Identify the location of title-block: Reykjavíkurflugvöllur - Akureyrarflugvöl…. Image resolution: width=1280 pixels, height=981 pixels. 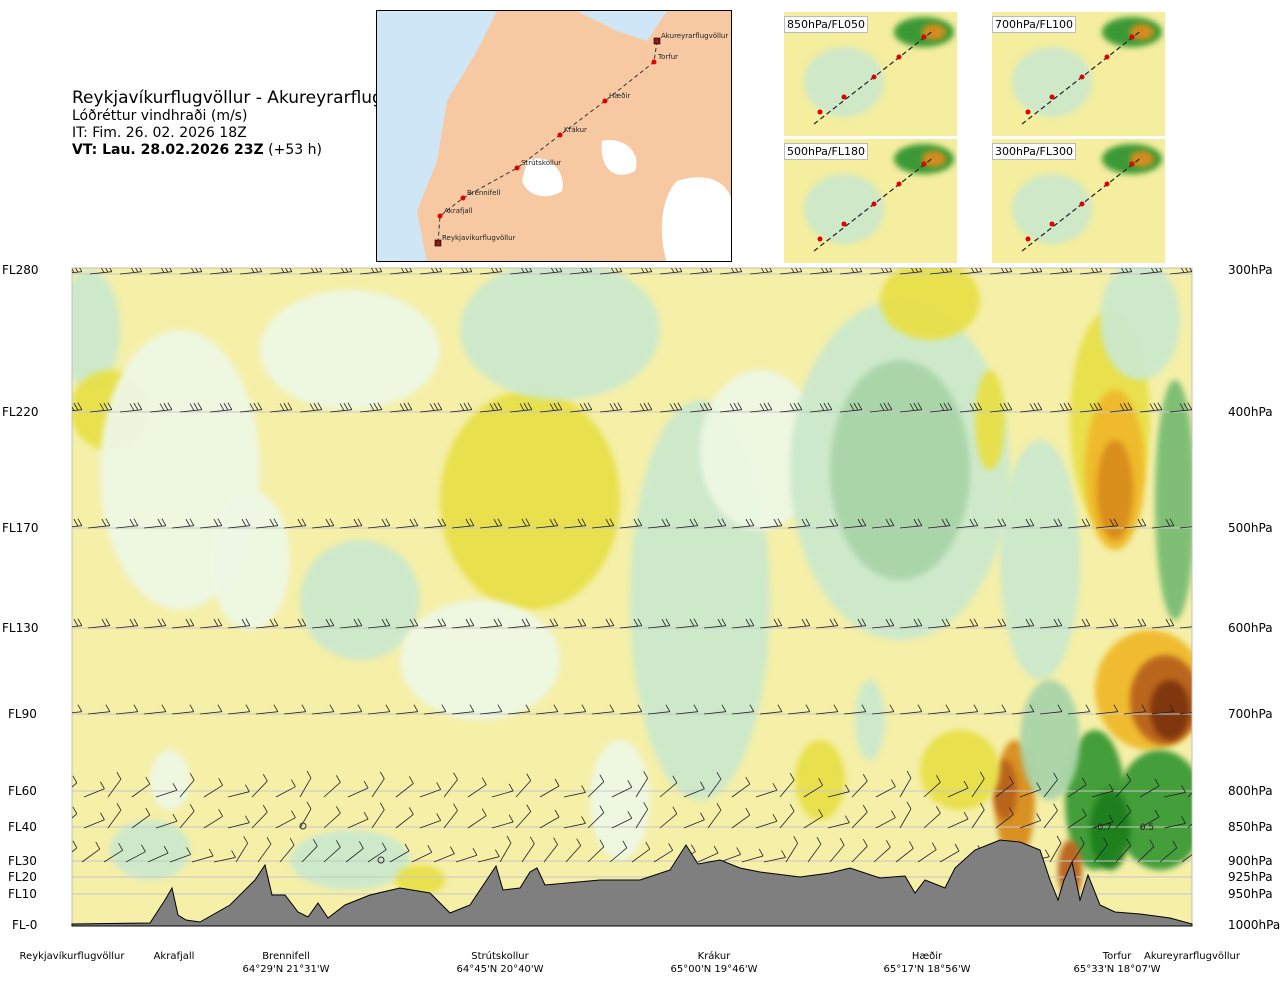
(251, 123).